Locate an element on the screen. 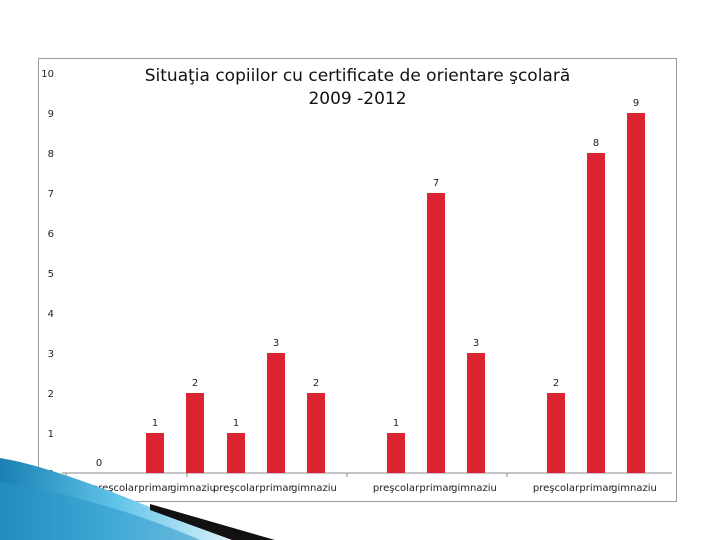  y-tick-label: 6 is located at coordinates (51, 234).